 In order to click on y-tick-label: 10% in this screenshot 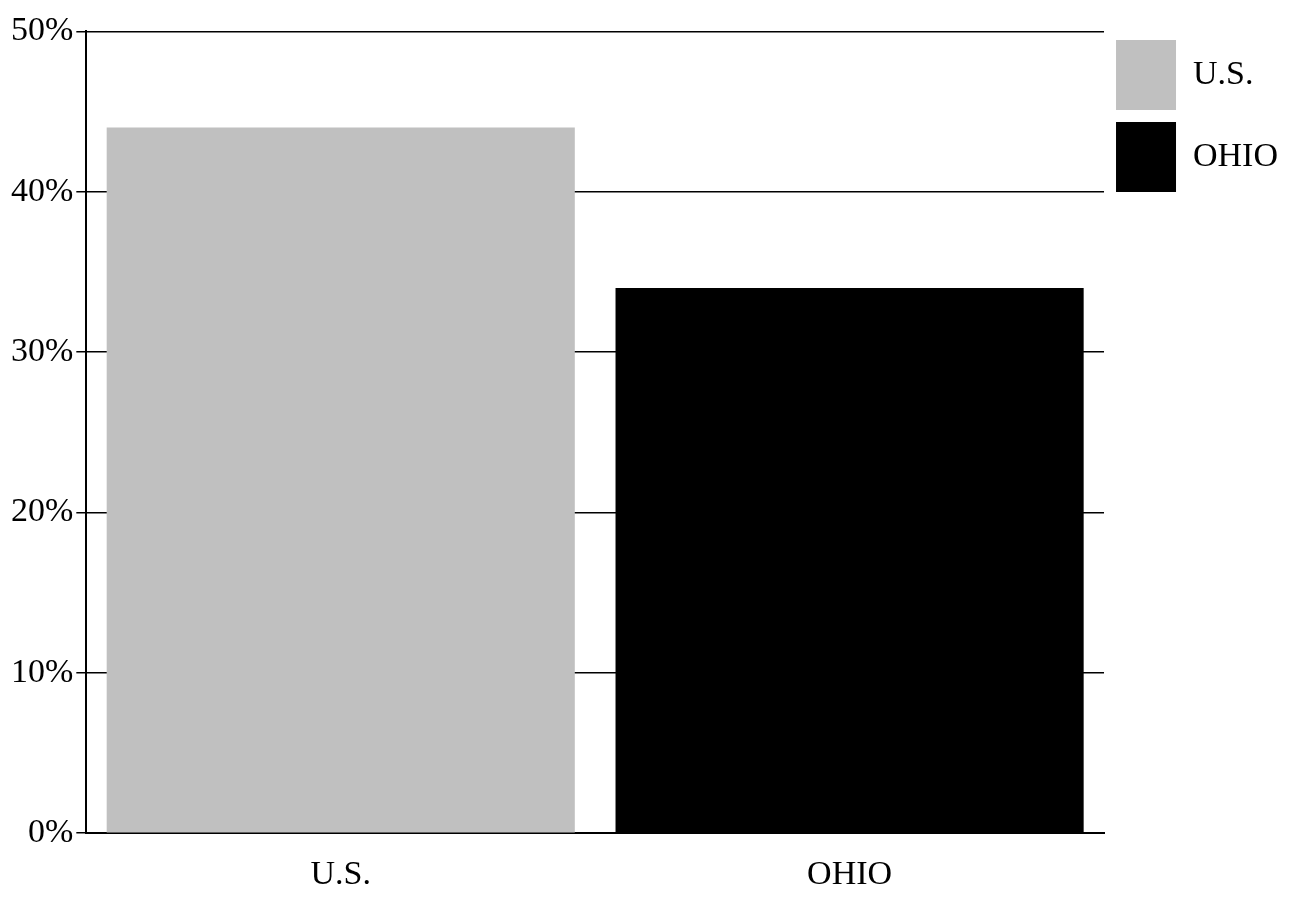, I will do `click(42, 670)`.